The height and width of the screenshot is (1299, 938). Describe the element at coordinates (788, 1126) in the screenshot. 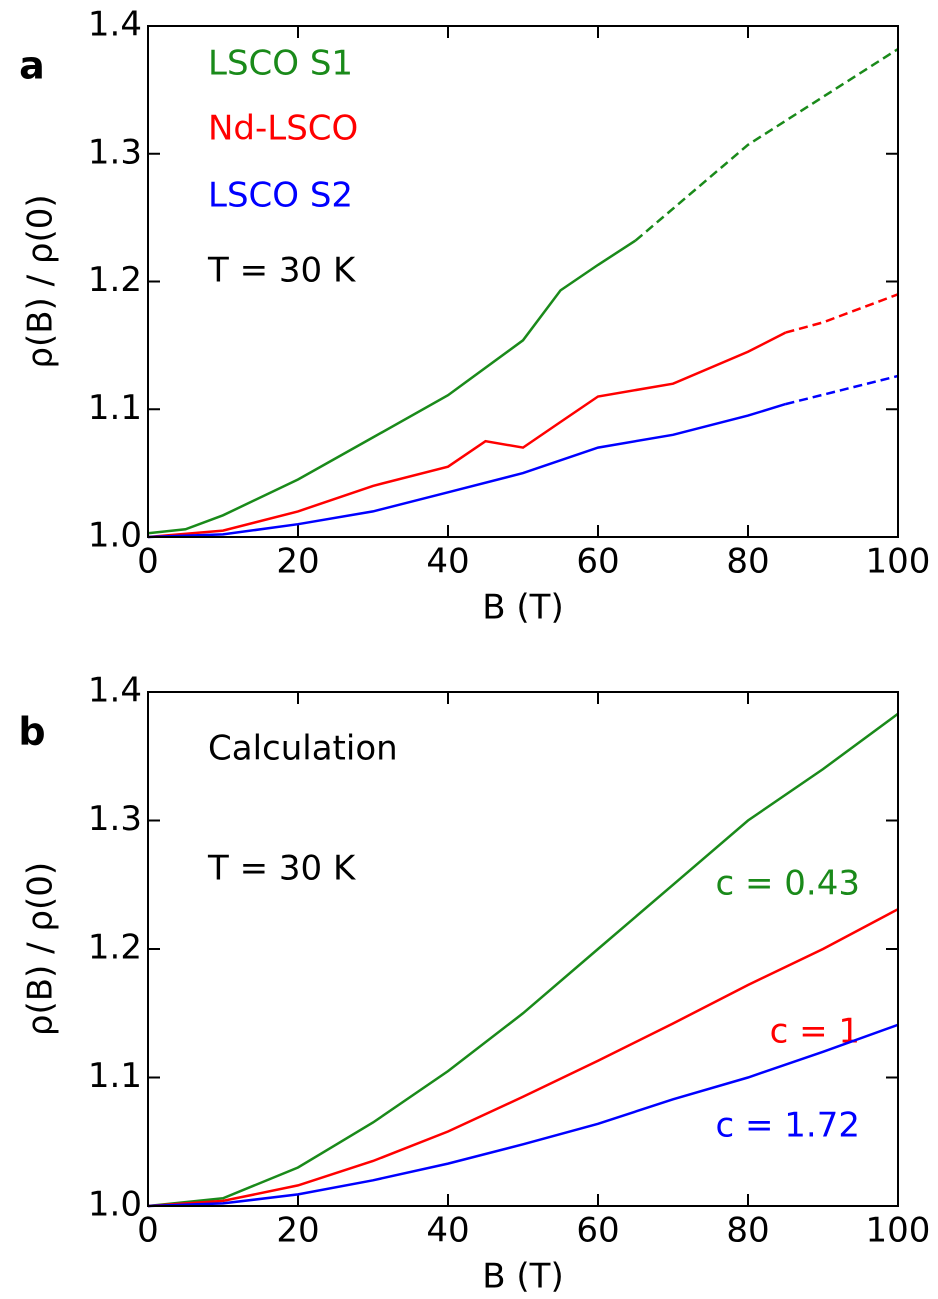

I see `legend-label: c = 1.72` at that location.